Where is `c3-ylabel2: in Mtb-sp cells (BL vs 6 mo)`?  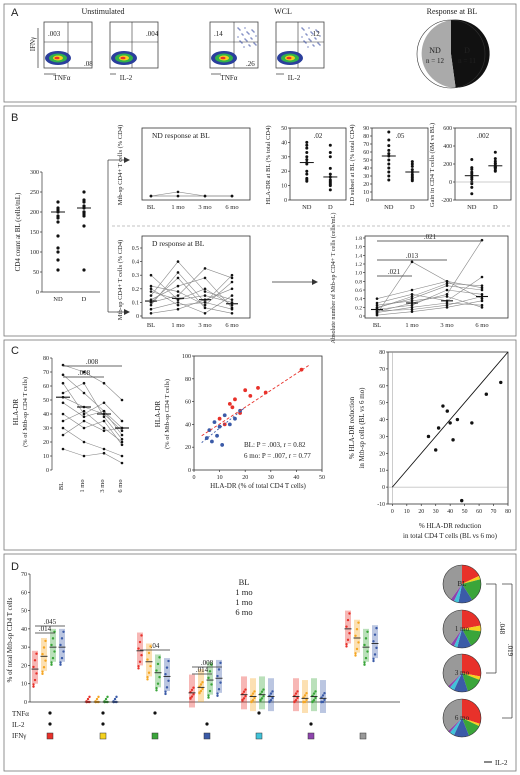
c3-ylabel2: in Mtb-sp cells (BL vs 6 mo) is located at coordinates (362, 428).